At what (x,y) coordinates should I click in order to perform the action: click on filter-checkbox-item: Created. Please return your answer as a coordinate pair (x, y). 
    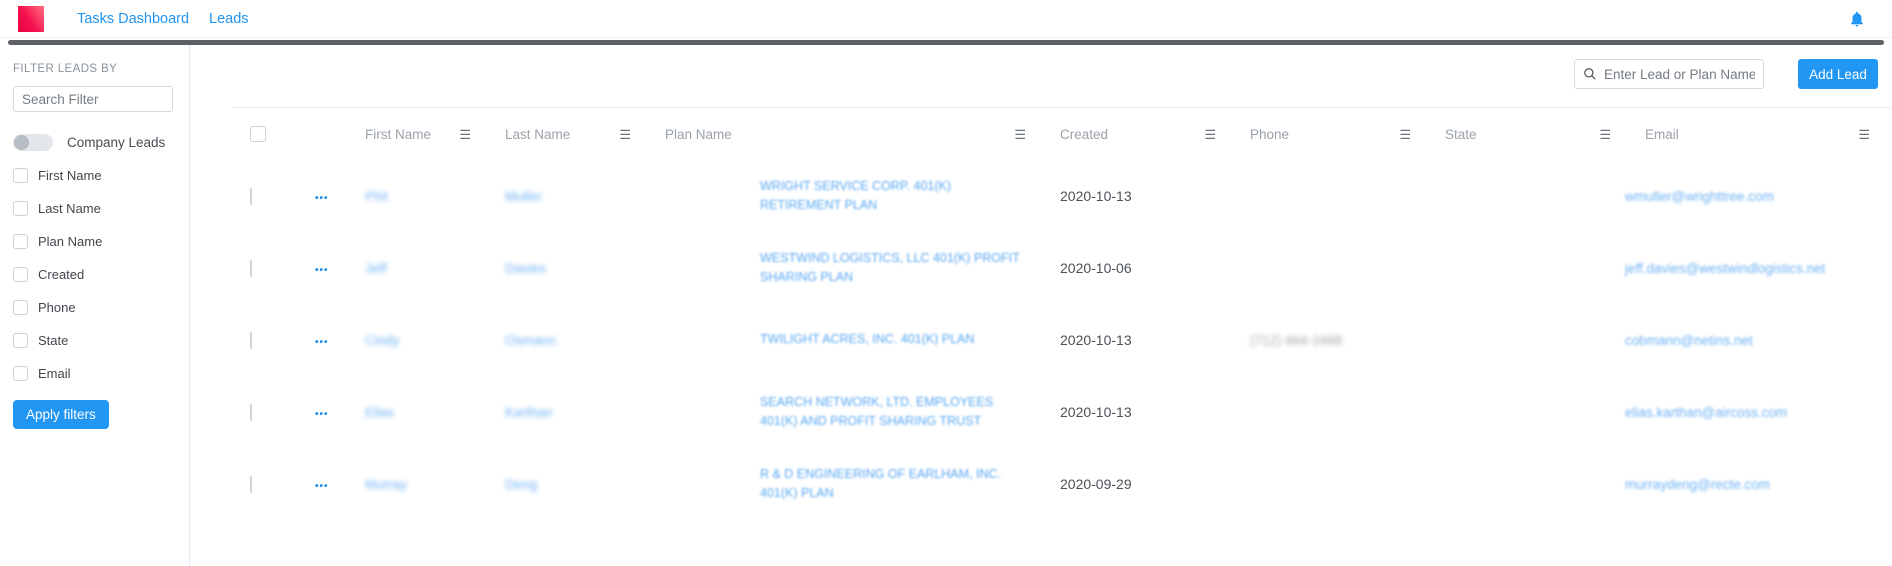
    Looking at the image, I should click on (94, 274).